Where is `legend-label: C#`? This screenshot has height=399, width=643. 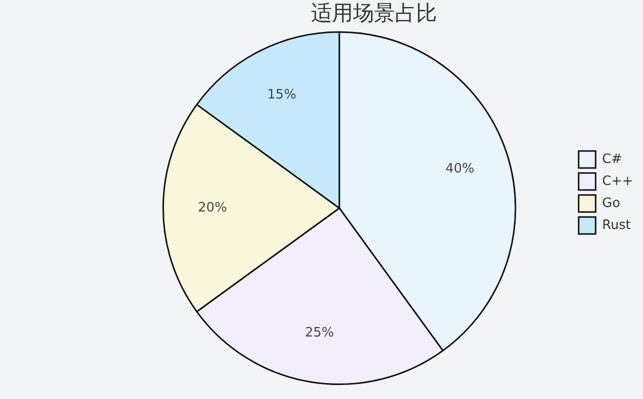 legend-label: C# is located at coordinates (612, 159).